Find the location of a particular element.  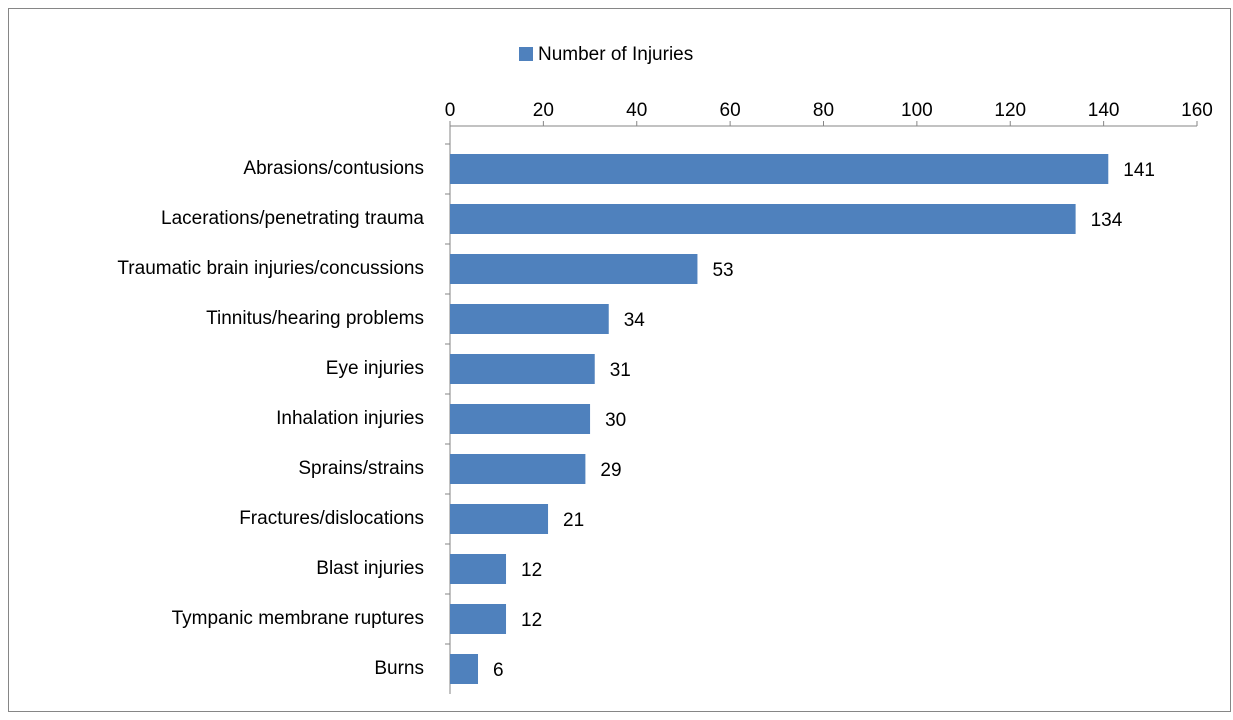

x-tick-label: 0 is located at coordinates (450, 110).